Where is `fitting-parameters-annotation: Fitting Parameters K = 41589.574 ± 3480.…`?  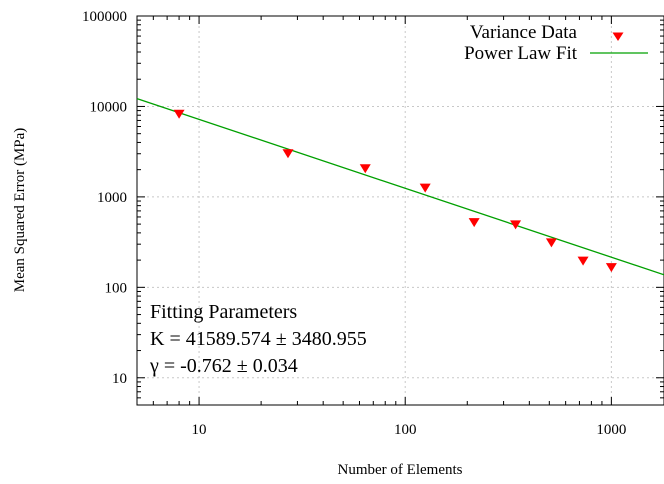 fitting-parameters-annotation: Fitting Parameters K = 41589.574 ± 3480.… is located at coordinates (258, 339).